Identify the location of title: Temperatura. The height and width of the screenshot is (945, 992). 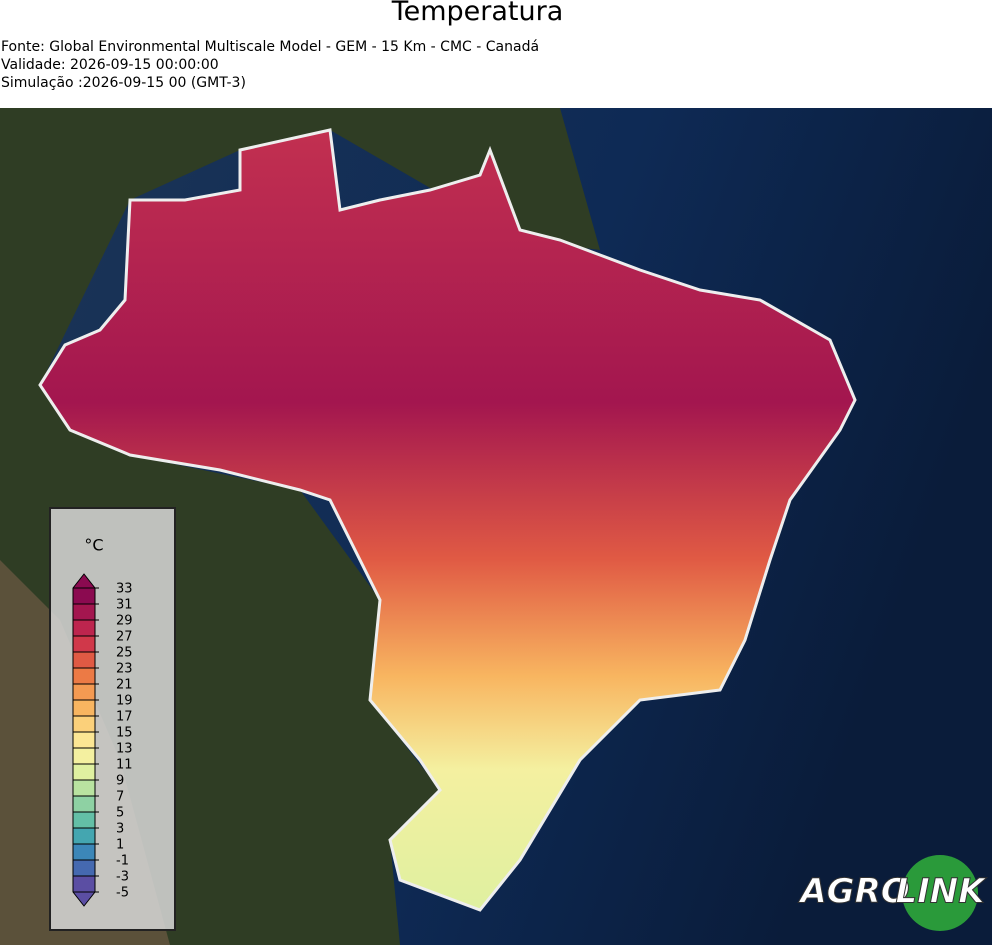
(477, 13).